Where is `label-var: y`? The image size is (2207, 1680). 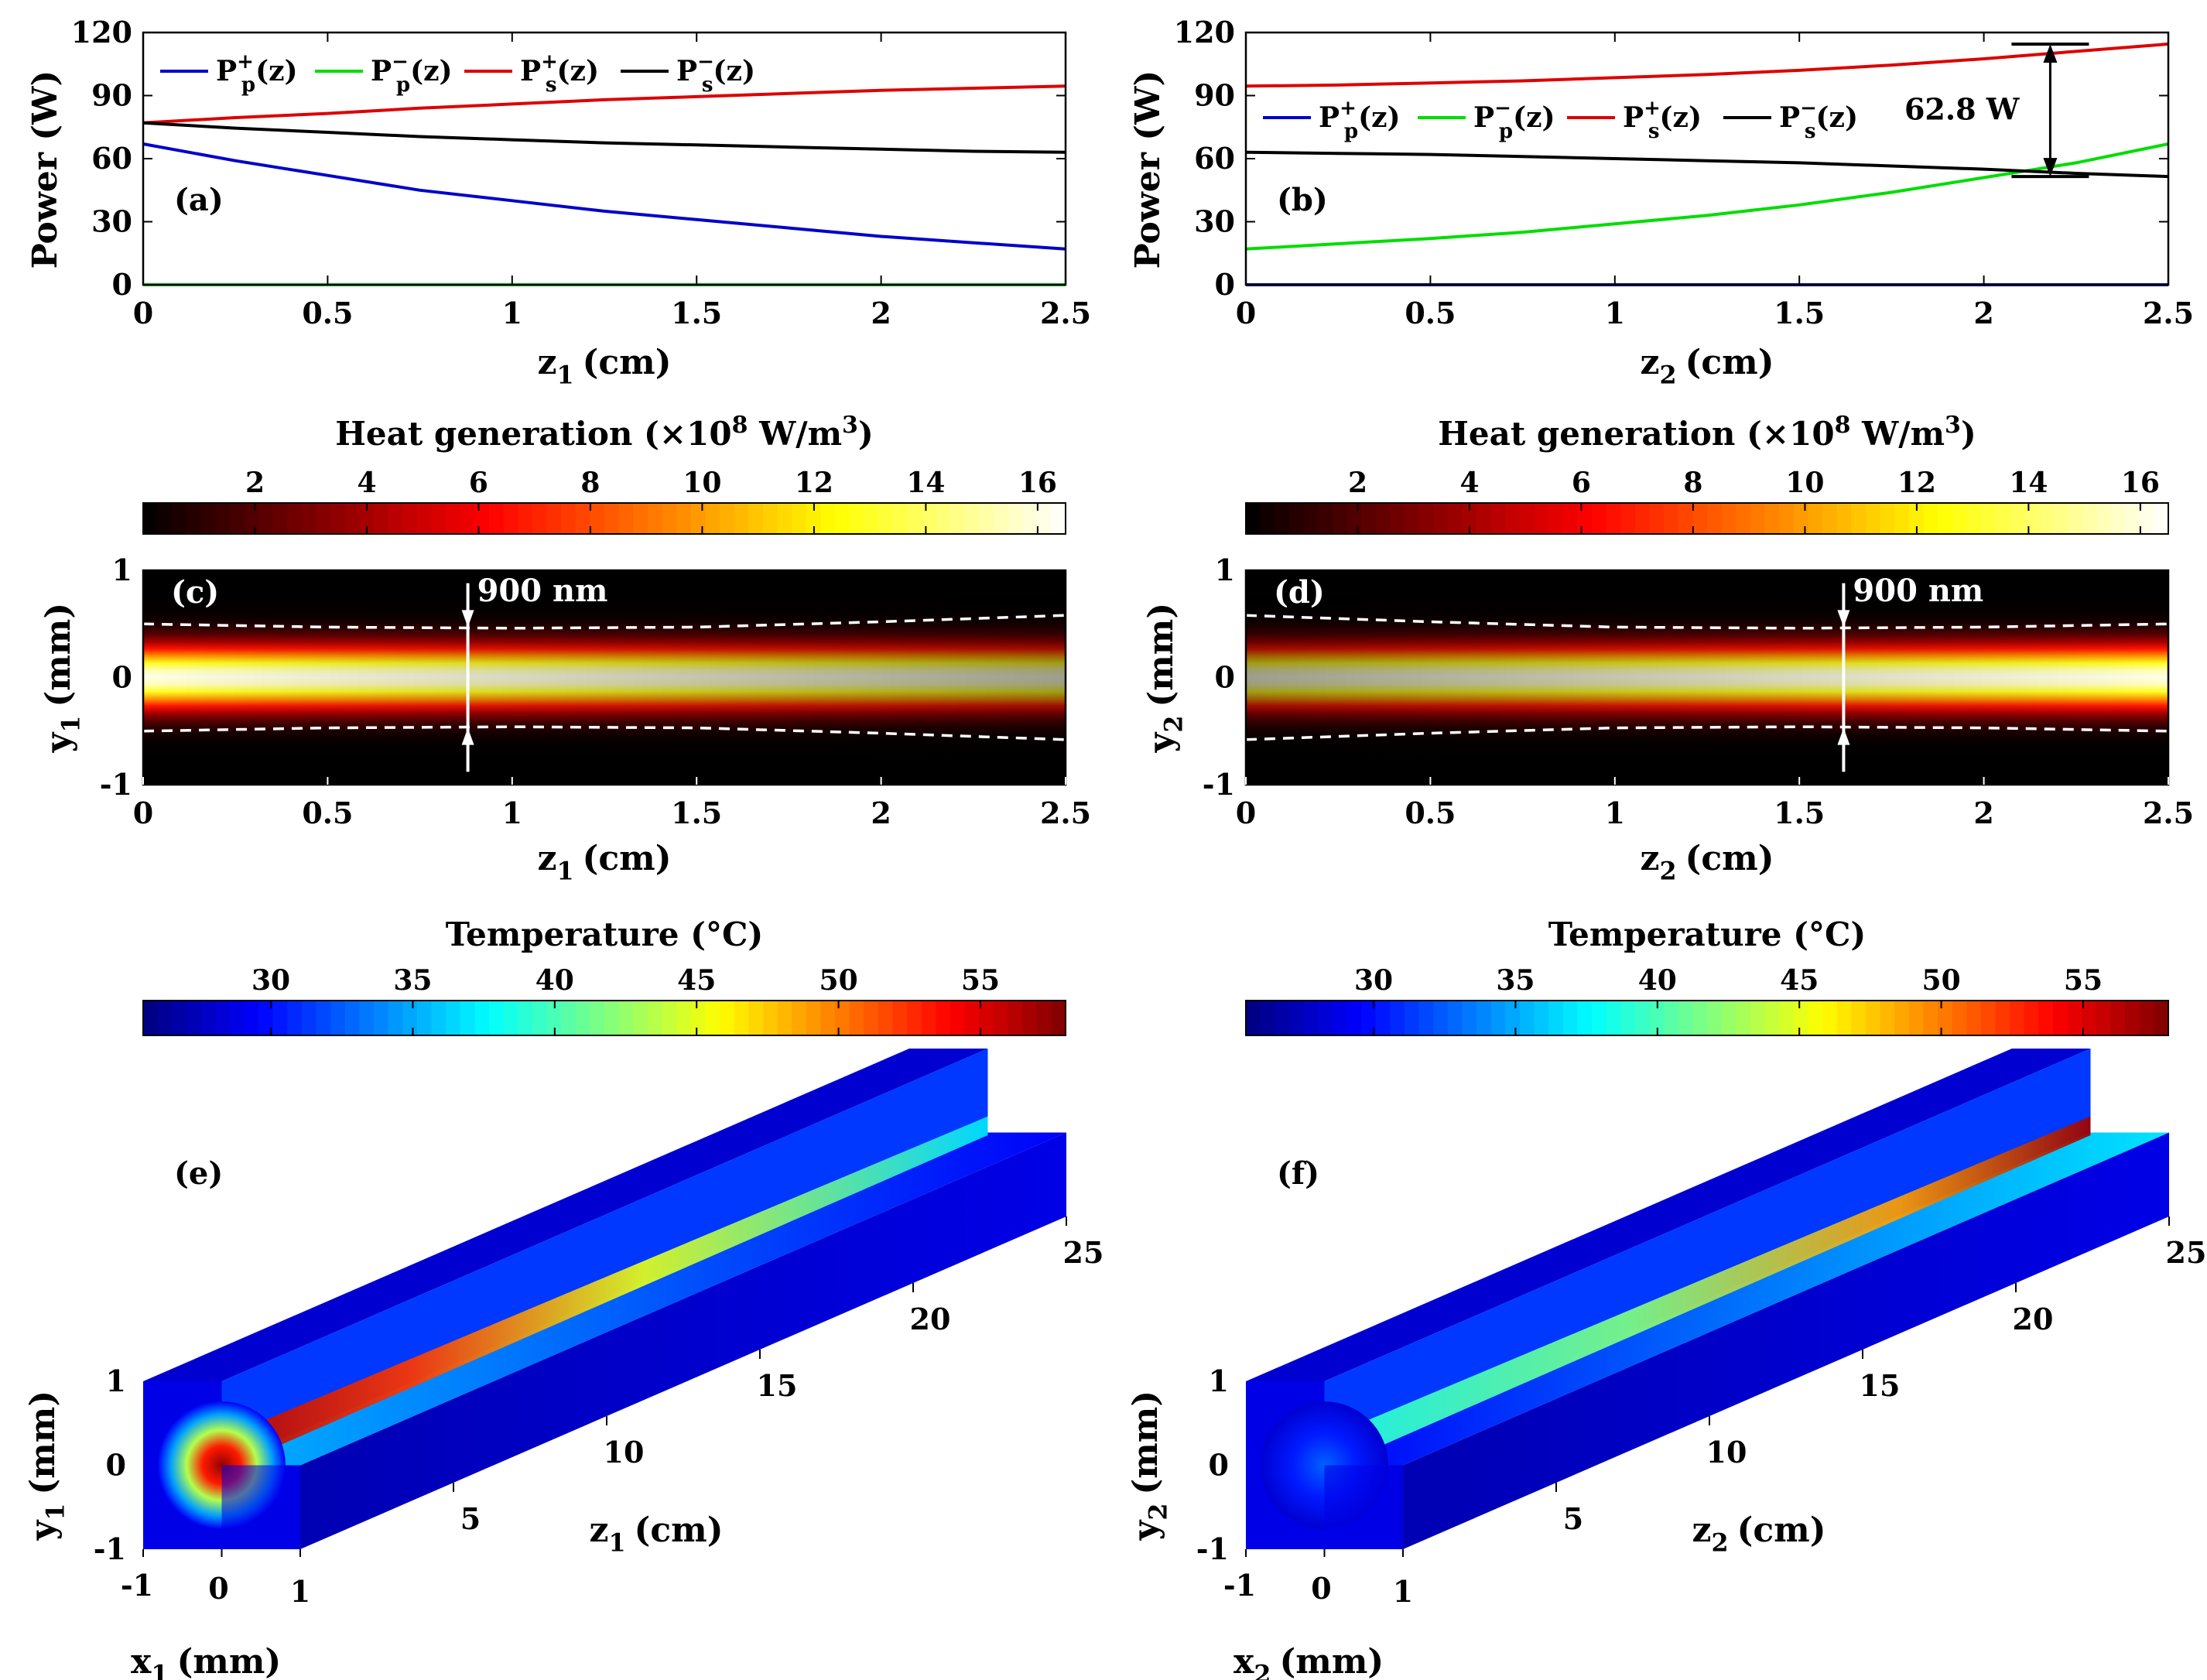 label-var: y is located at coordinates (58, 742).